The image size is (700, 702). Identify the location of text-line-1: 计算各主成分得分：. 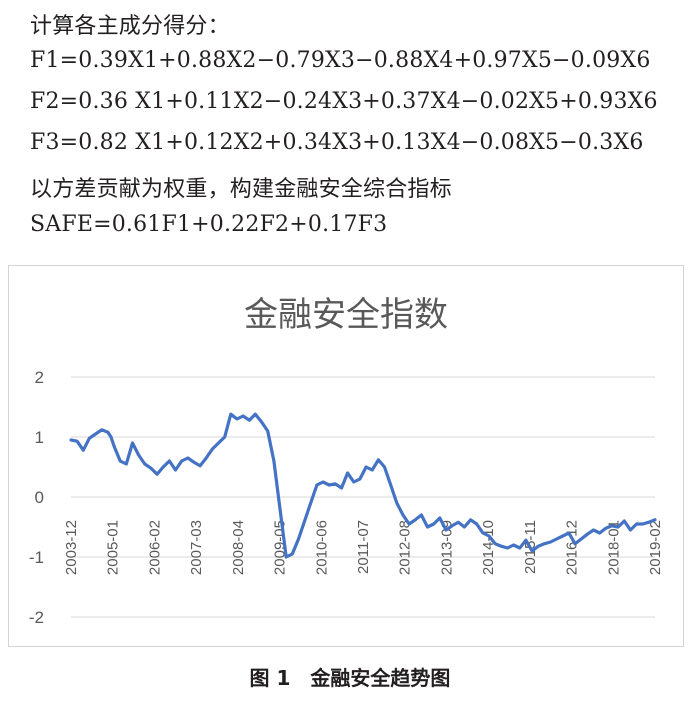
(130, 26).